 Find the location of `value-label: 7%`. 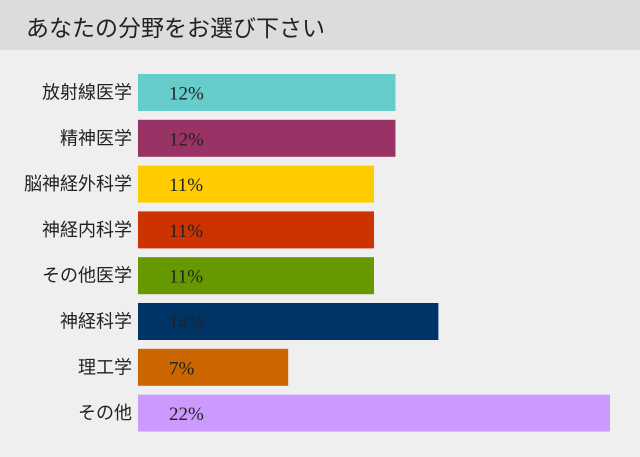

value-label: 7% is located at coordinates (182, 368).